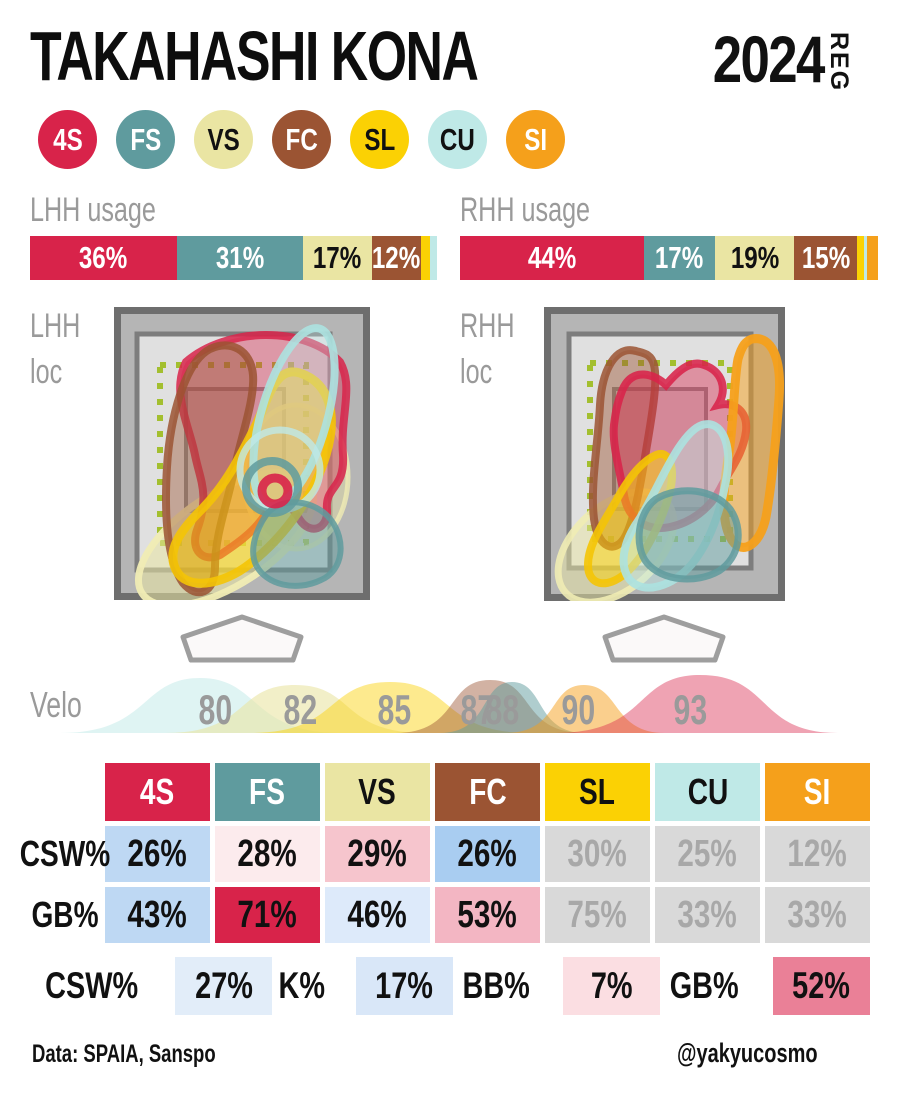 This screenshot has height=1102, width=897. I want to click on pitch-badge-vs: VS, so click(223, 139).